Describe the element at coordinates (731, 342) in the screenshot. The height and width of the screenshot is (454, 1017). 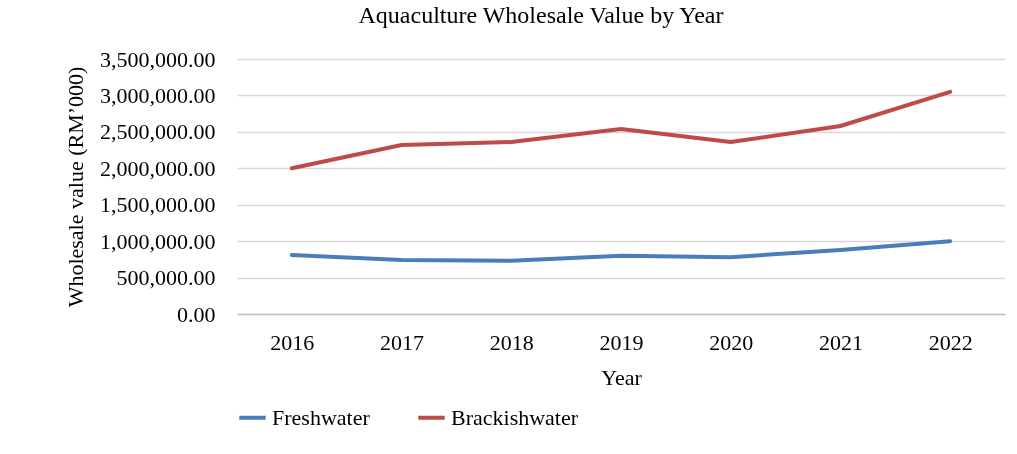
I see `x-tick-label: 2020` at that location.